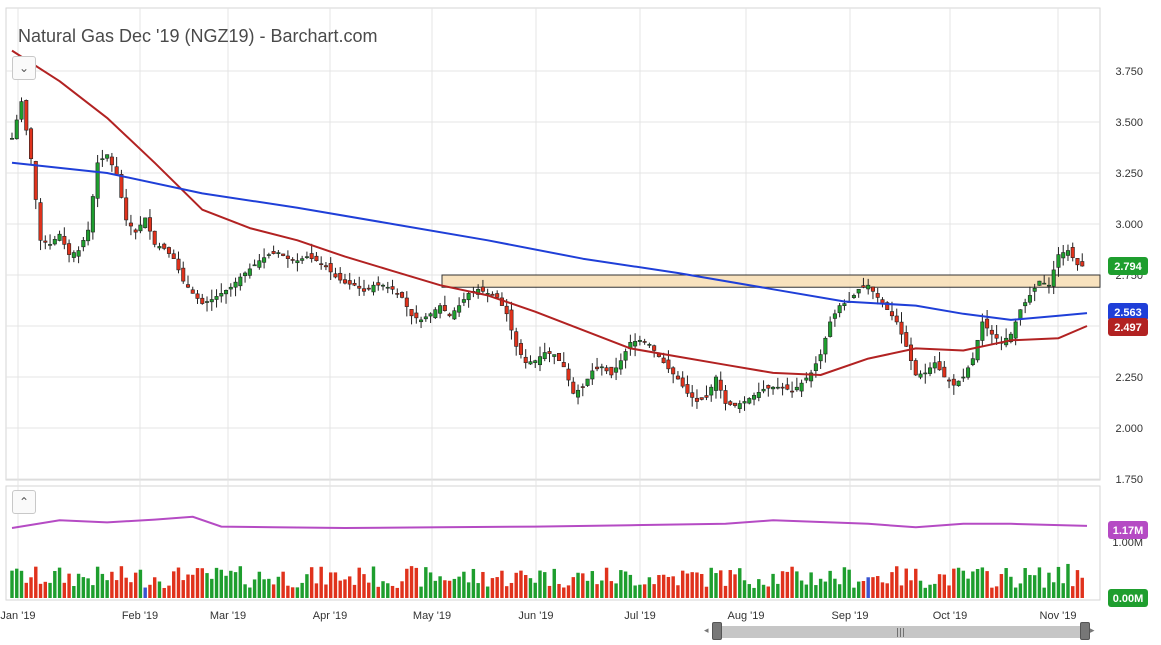  What do you see at coordinates (1085, 631) in the screenshot?
I see `scroll-handle-right` at bounding box center [1085, 631].